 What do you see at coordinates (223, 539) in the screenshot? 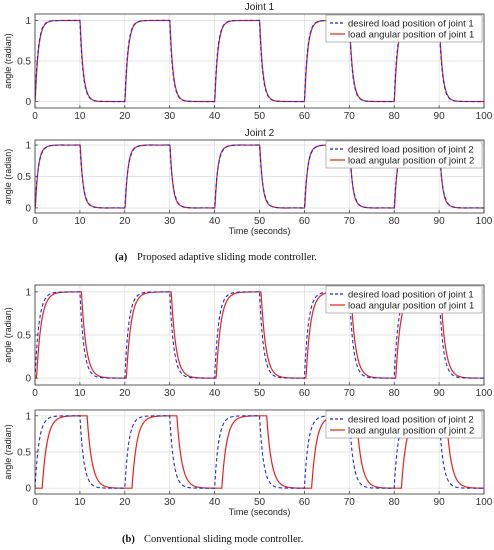
I see `caption-b-text: Conventional sliding mode controller.` at bounding box center [223, 539].